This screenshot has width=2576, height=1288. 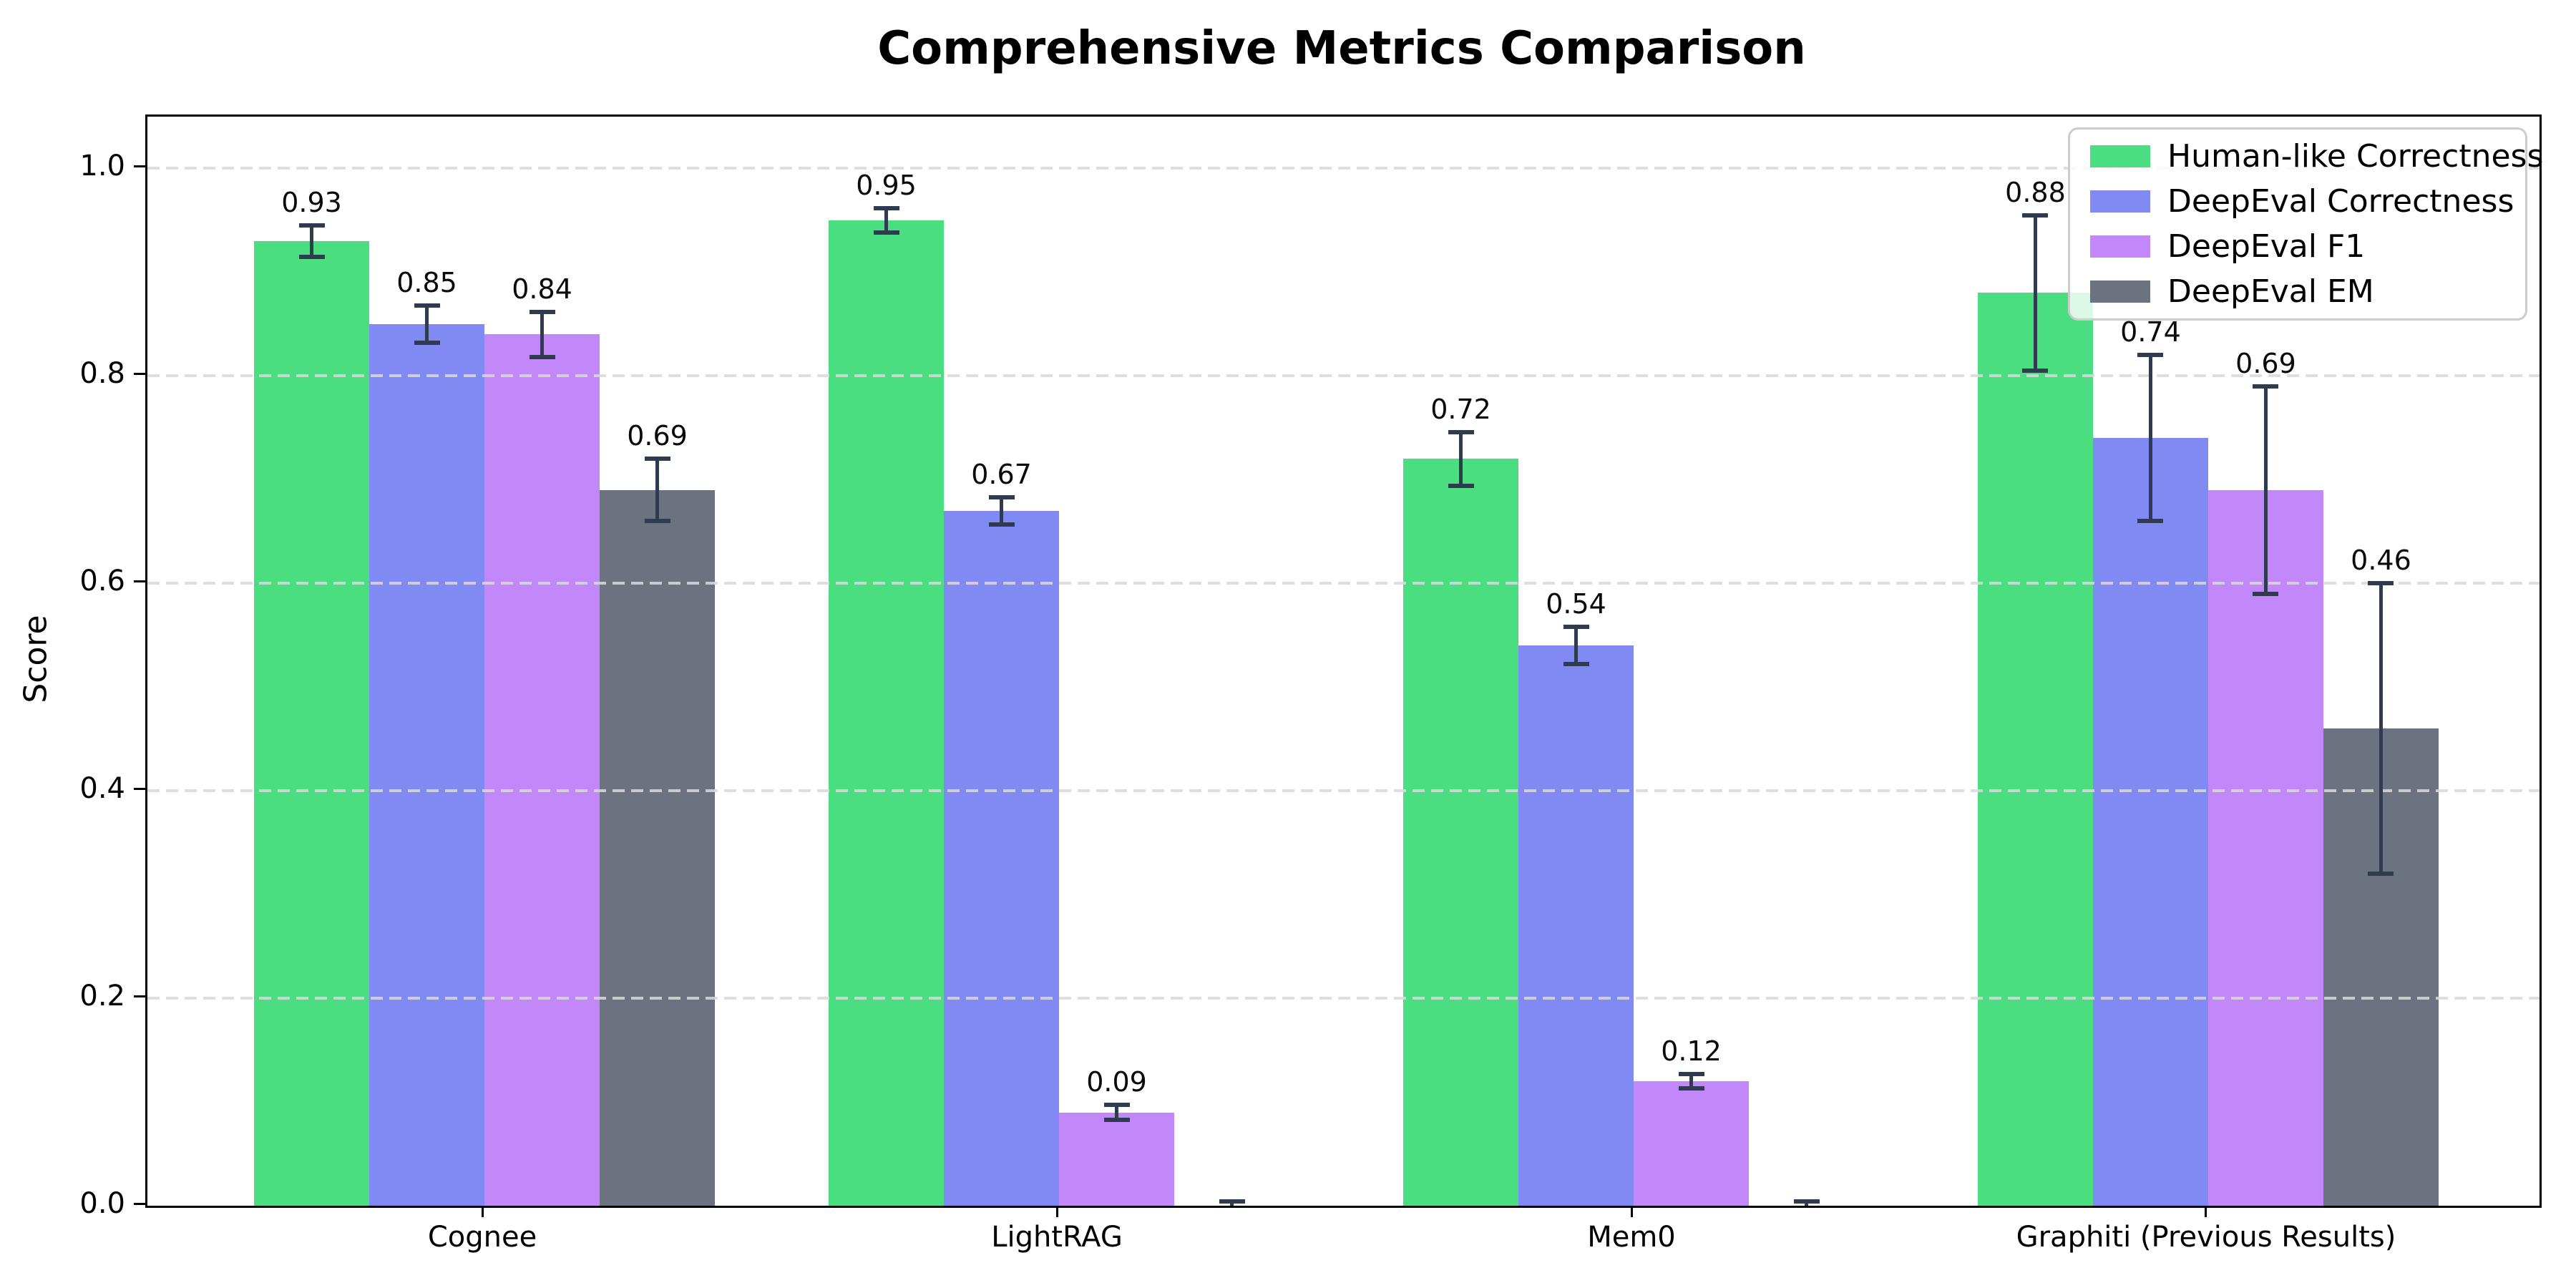 I want to click on bar-value-label: 0.93, so click(x=311, y=203).